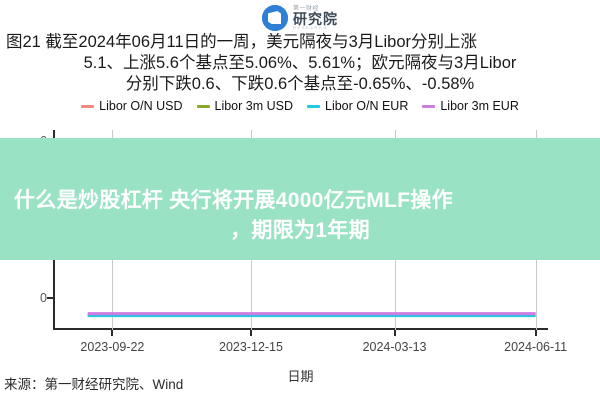 The image size is (600, 400). Describe the element at coordinates (300, 231) in the screenshot. I see `overlay-headline-line-2: ，期限为1年期` at that location.